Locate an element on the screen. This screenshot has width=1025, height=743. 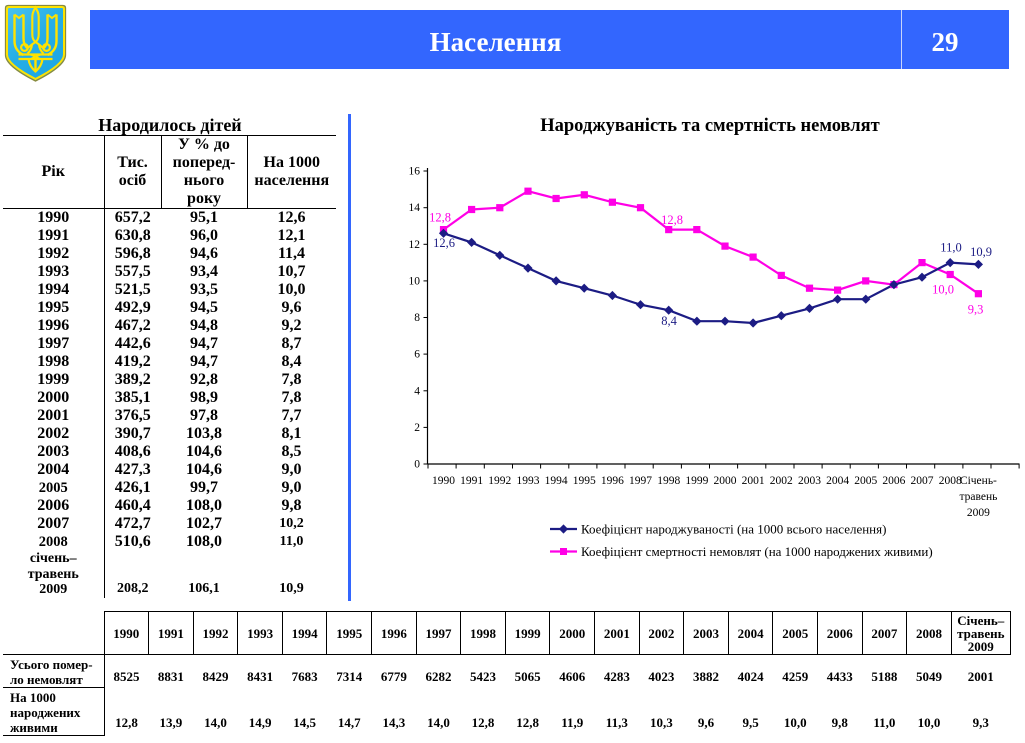
svg-text: 1990 is located at coordinates (443, 481).